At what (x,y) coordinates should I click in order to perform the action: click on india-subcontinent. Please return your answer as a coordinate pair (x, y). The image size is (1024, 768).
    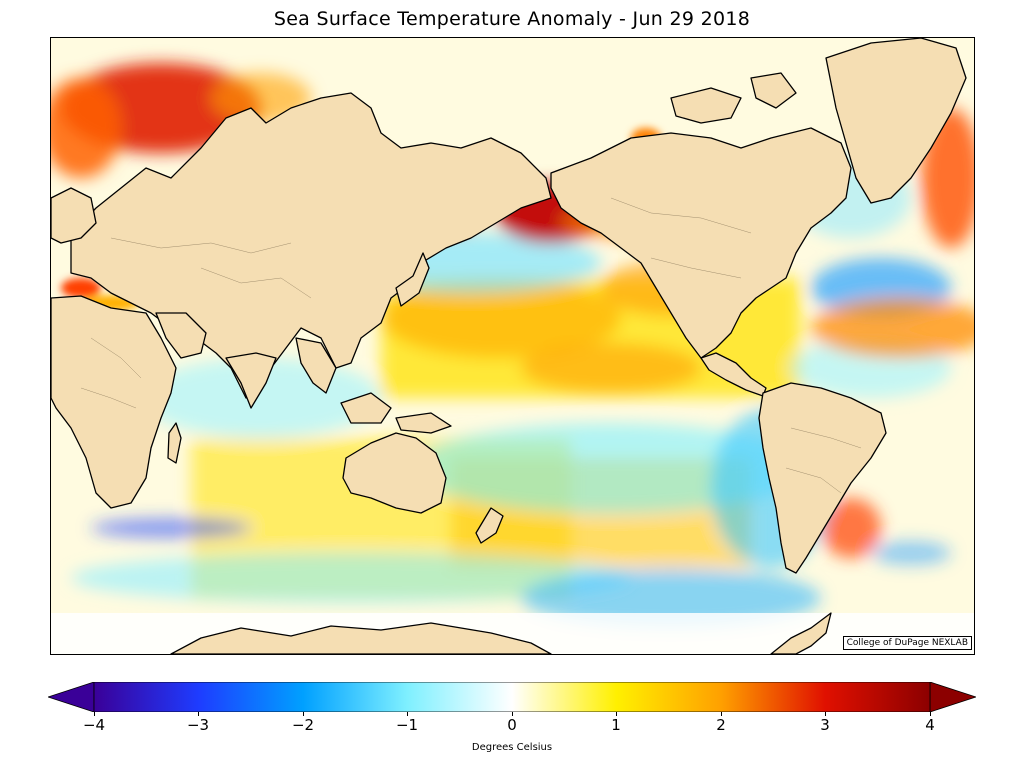
    Looking at the image, I should click on (251, 380).